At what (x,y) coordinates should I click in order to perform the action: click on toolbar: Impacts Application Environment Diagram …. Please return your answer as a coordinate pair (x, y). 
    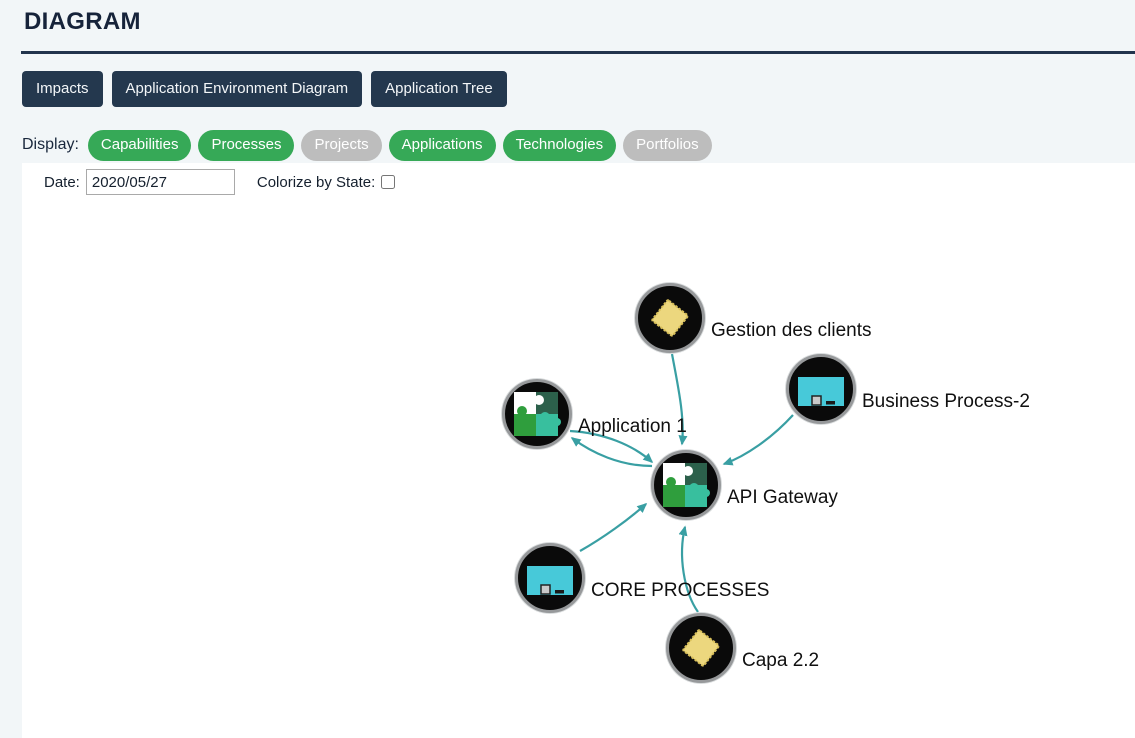
    Looking at the image, I should click on (264, 89).